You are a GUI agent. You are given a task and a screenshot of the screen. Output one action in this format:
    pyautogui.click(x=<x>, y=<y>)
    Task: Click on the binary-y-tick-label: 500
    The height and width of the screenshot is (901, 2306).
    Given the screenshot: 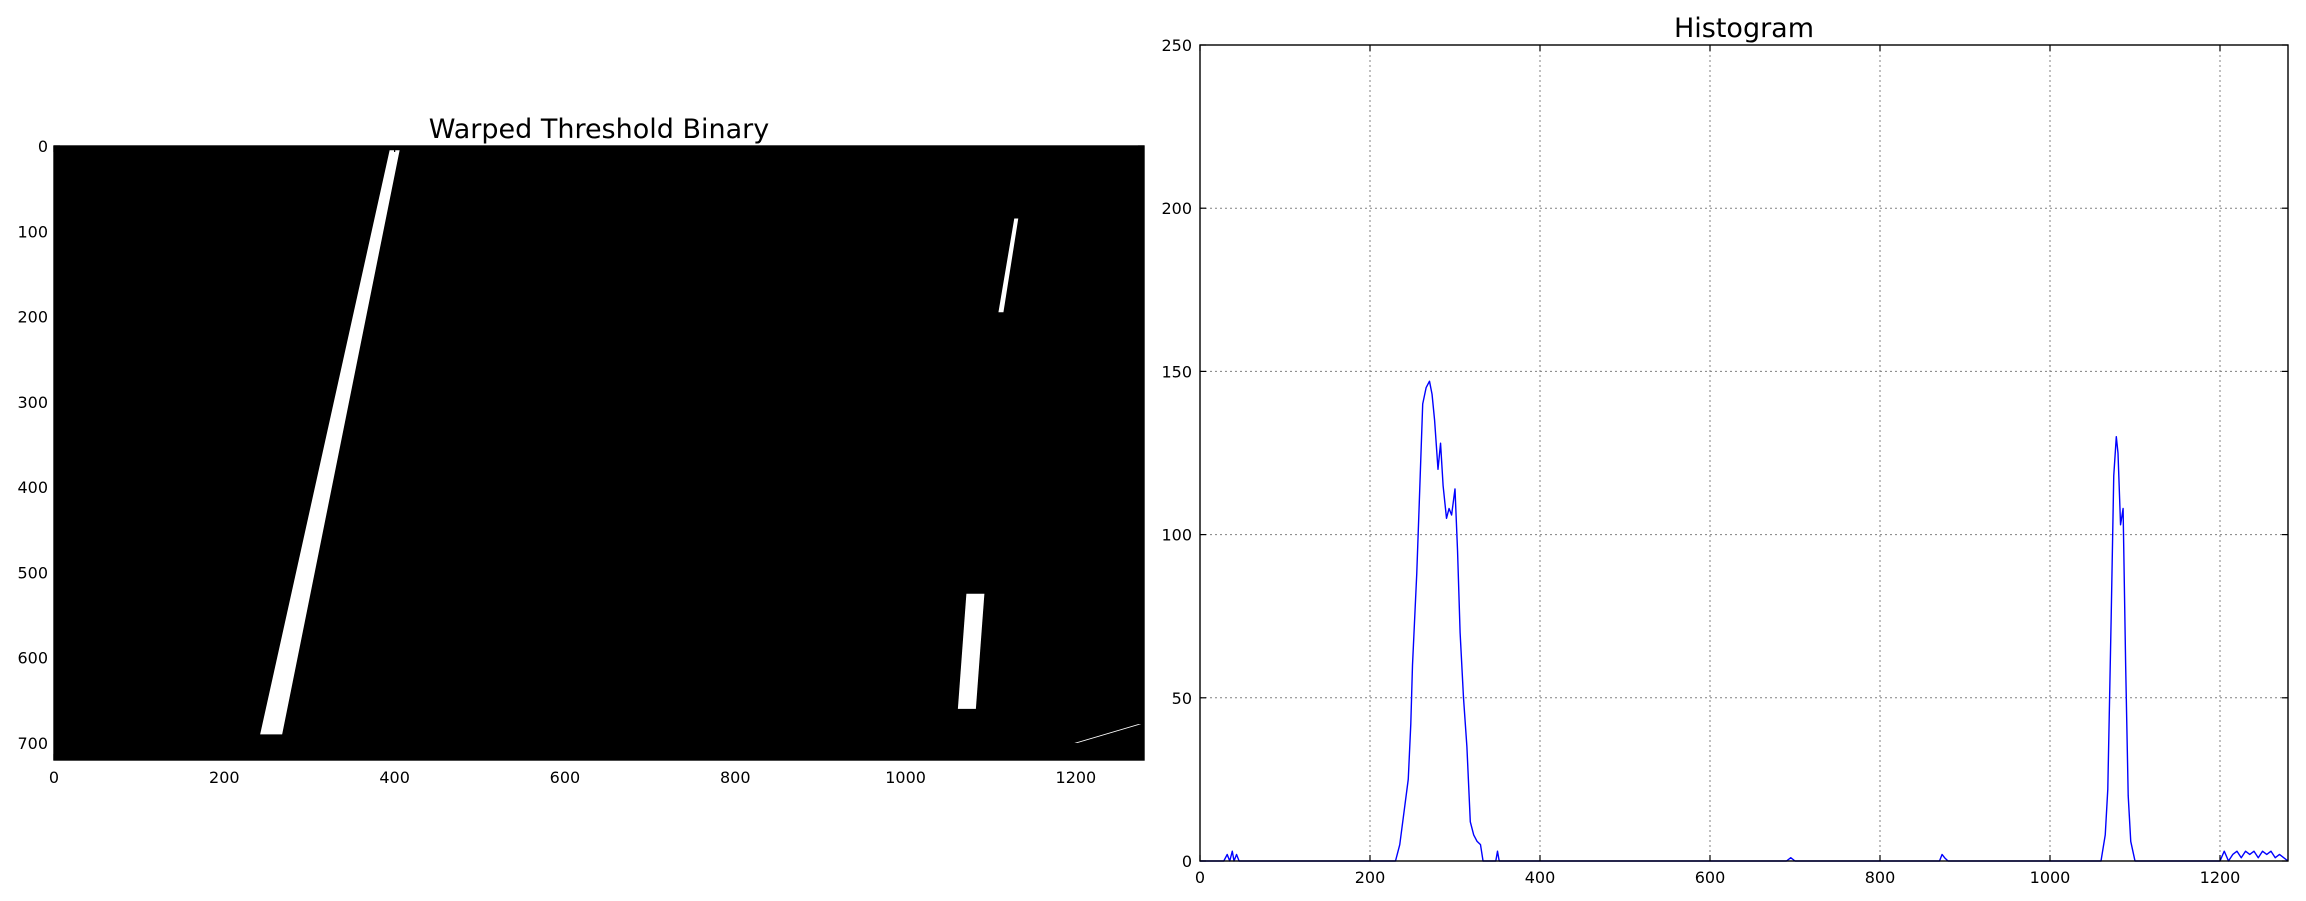 What is the action you would take?
    pyautogui.click(x=32, y=572)
    